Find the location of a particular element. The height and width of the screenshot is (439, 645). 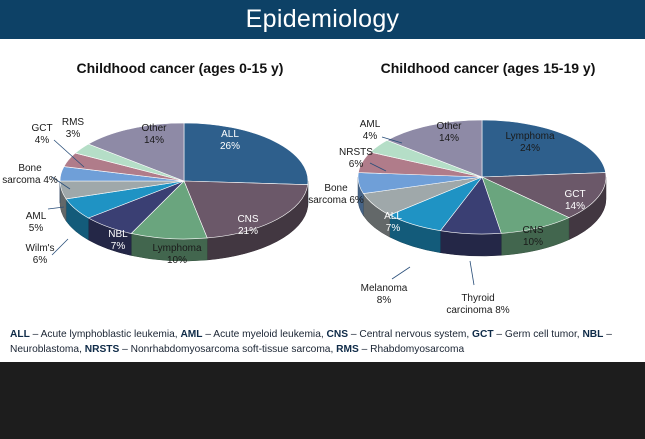

footnote-abbr: GCT is located at coordinates (483, 334).